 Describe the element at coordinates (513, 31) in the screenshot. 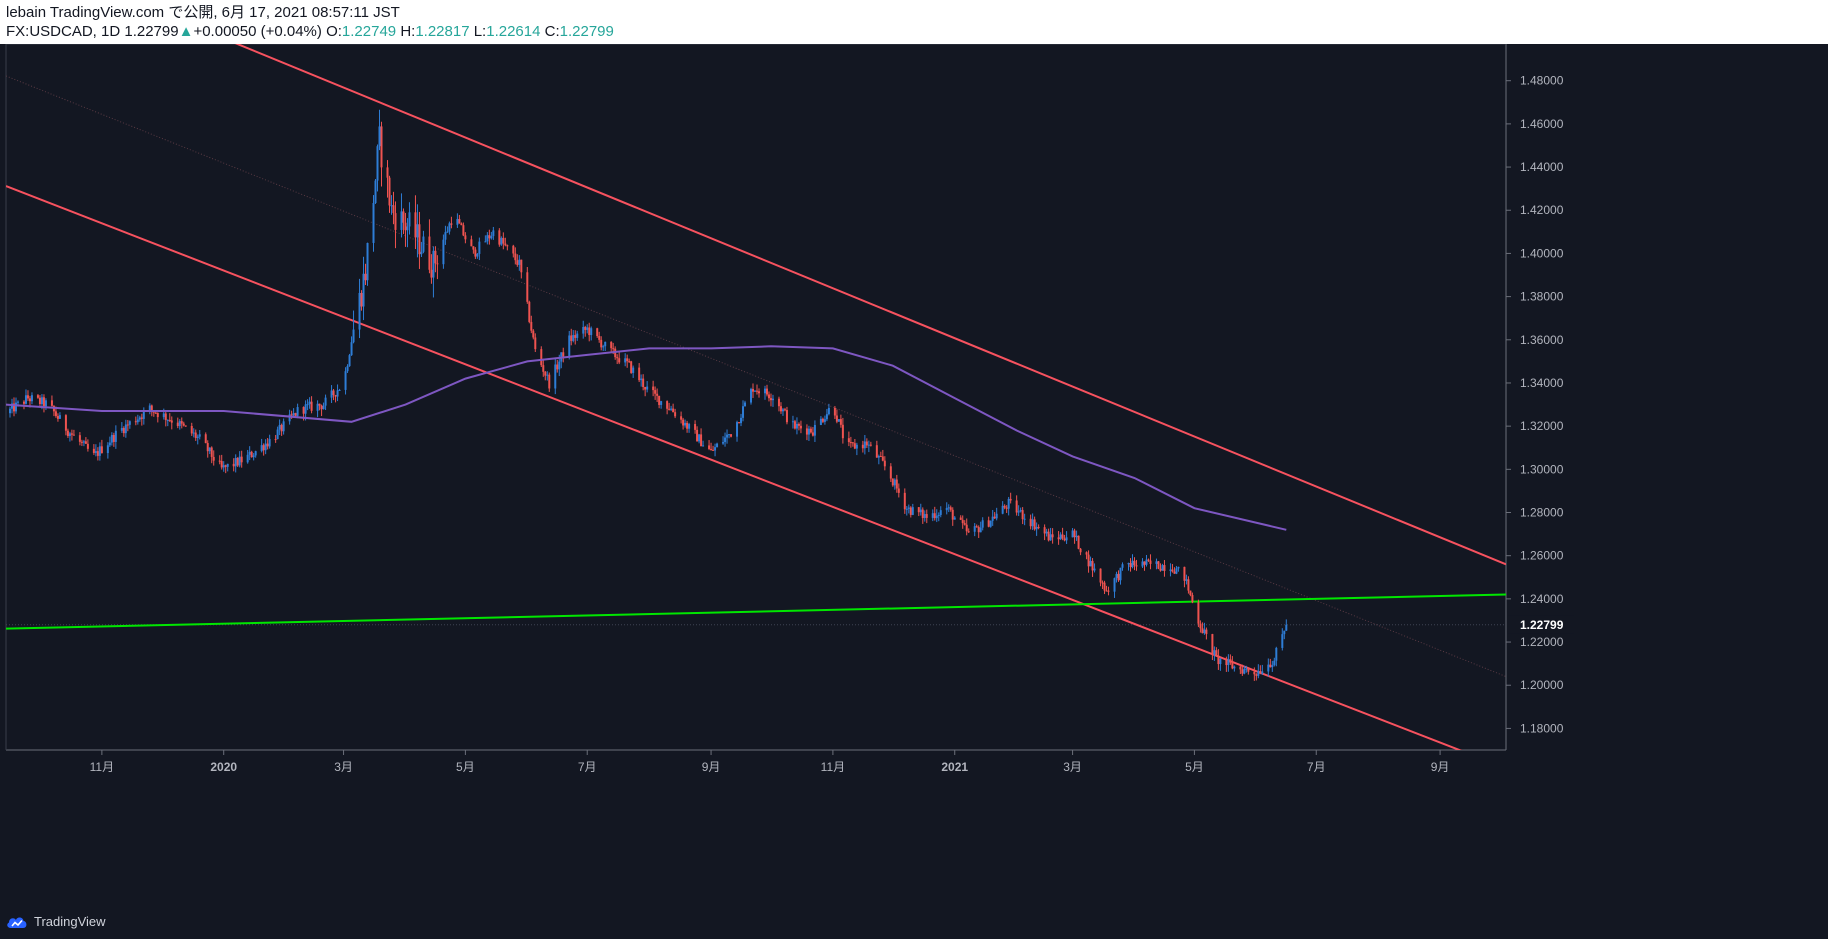

I see `low-value: 1.22614` at that location.